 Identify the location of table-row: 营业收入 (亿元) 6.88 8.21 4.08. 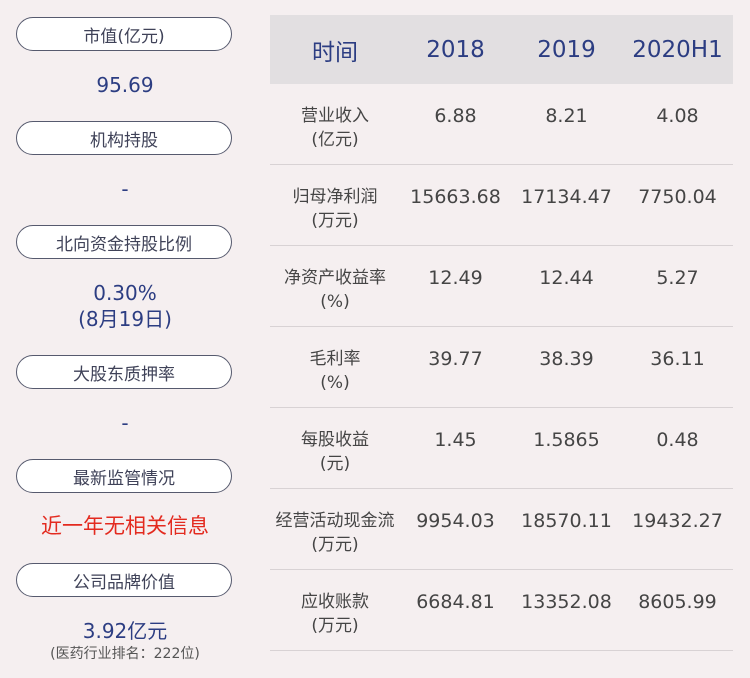
(501, 124).